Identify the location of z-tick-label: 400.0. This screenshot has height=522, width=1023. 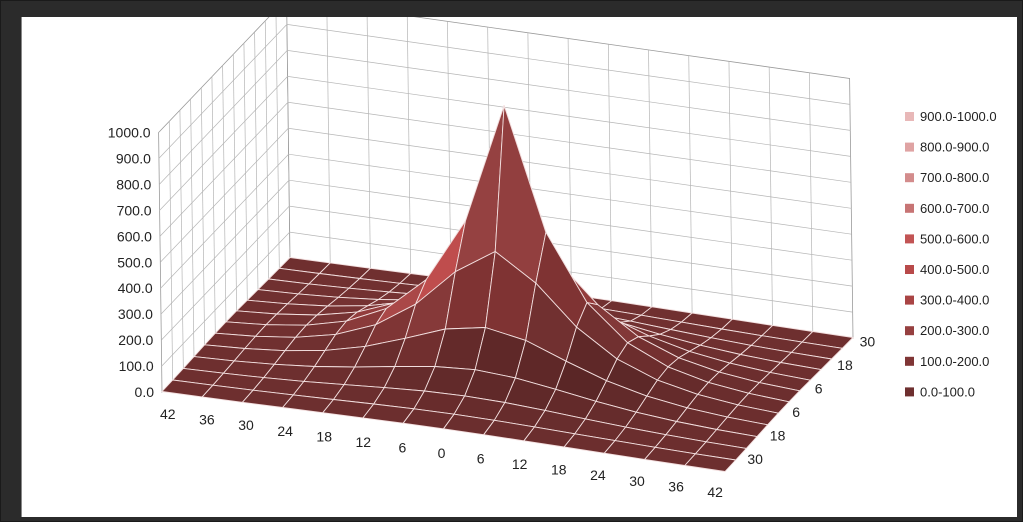
(135, 288).